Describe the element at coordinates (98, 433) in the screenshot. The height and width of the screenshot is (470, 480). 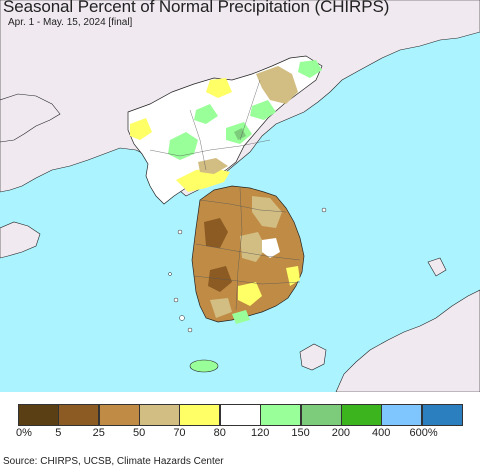
I see `legend-tick-label: 25` at that location.